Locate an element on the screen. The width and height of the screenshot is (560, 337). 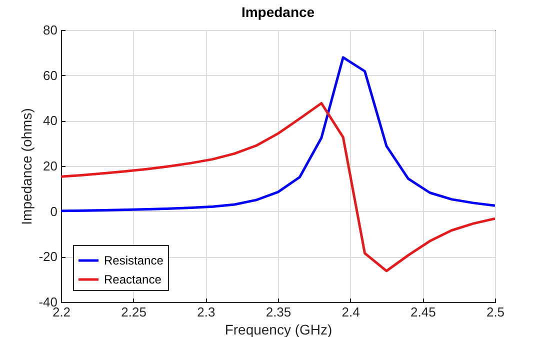
x-tick-label: 2.35 is located at coordinates (279, 312).